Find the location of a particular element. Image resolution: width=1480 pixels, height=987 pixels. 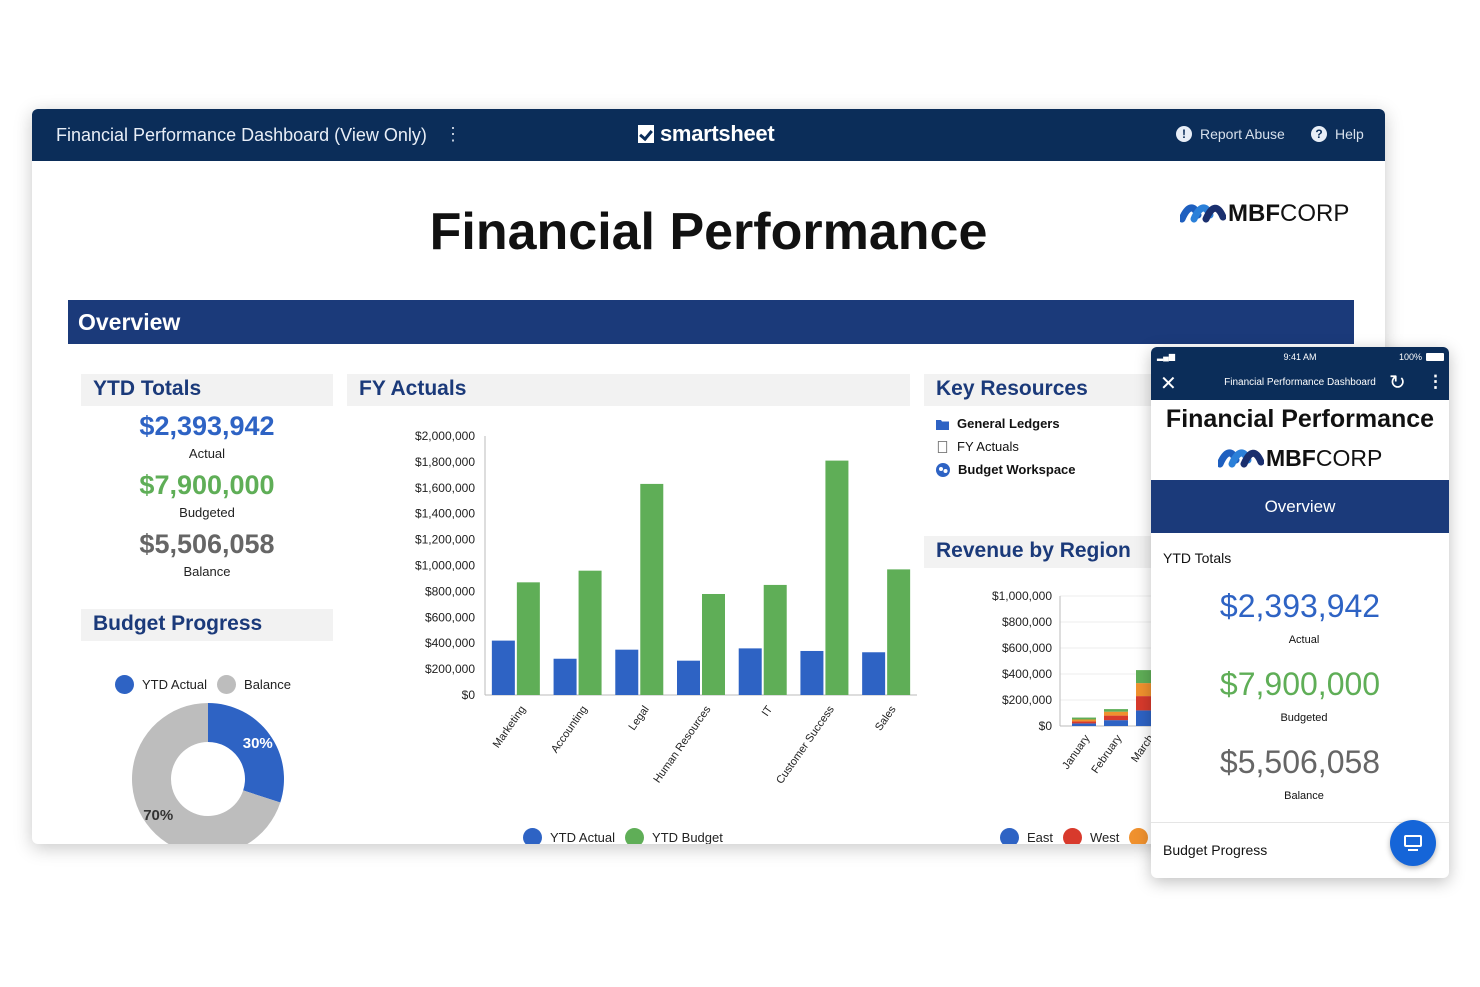

y-tick-label: $800,000 is located at coordinates (450, 591).